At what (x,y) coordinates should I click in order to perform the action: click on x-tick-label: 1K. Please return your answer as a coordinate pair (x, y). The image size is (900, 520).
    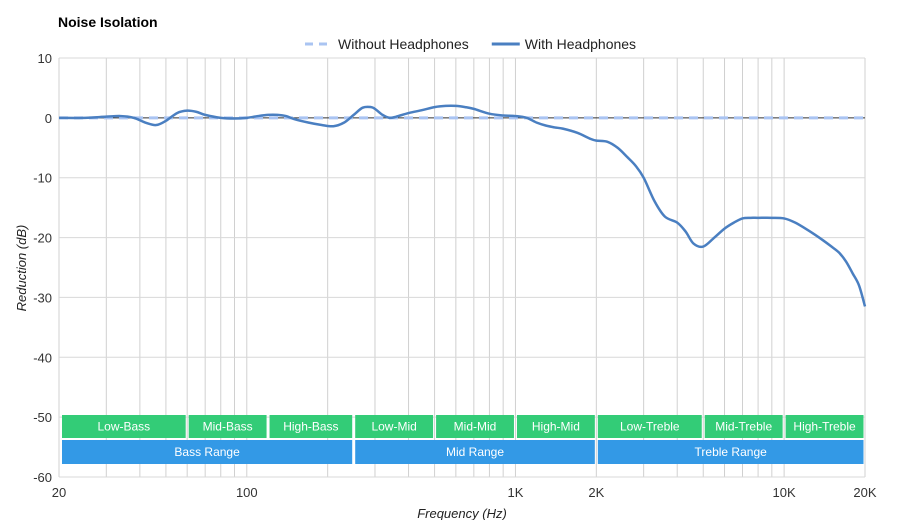
    Looking at the image, I should click on (516, 492).